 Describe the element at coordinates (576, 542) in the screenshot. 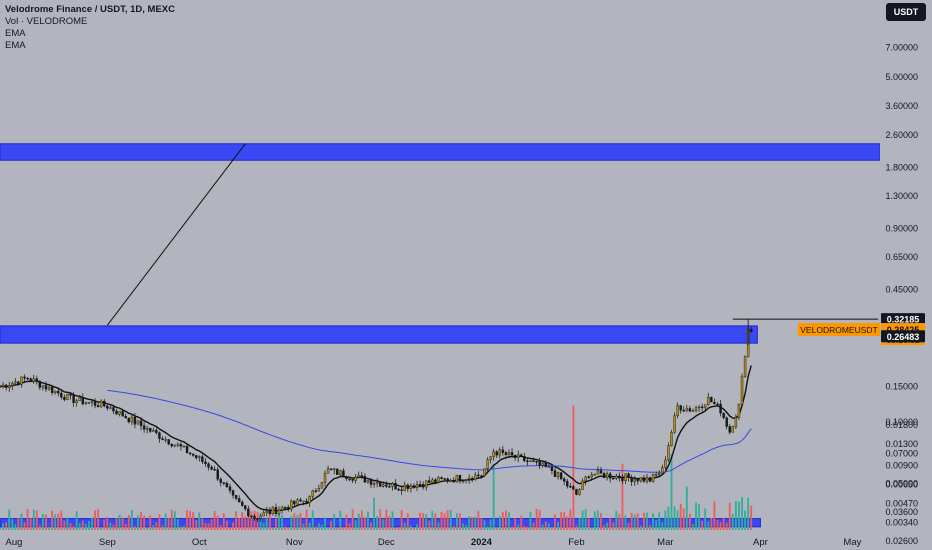

I see `time-tick-label: Feb` at that location.